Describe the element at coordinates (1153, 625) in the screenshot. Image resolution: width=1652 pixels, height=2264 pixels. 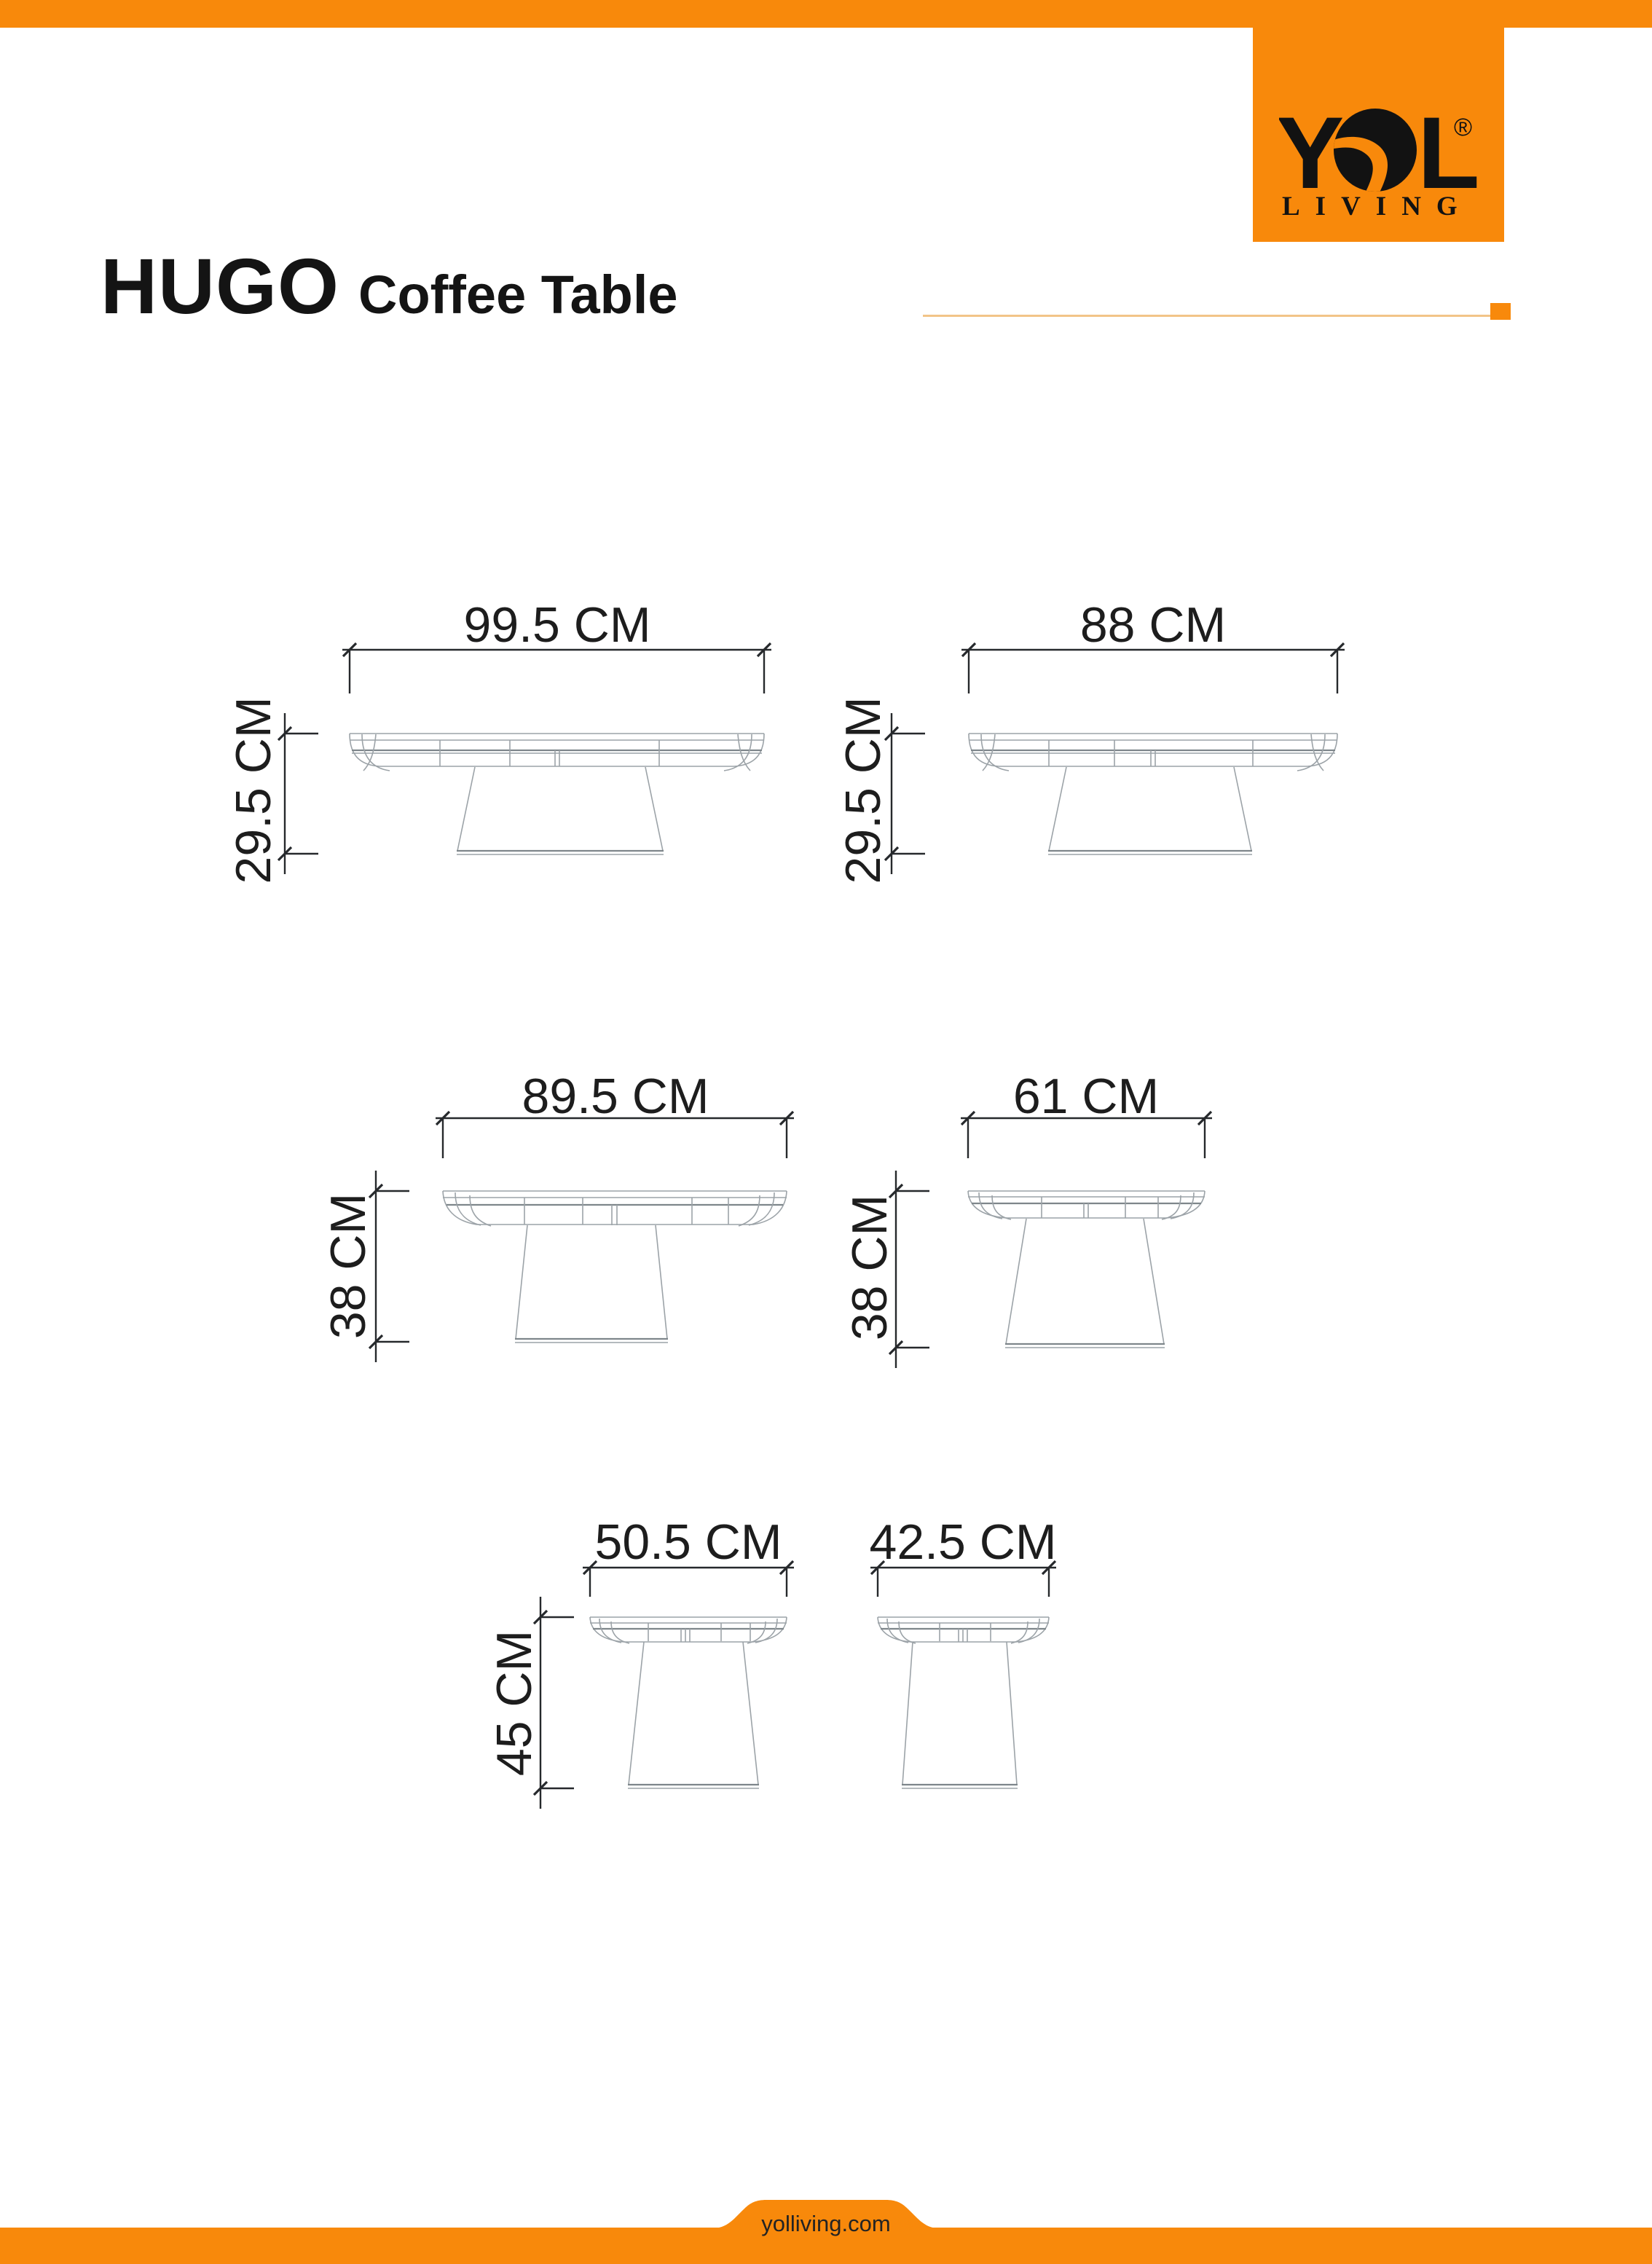
I see `width-label-2: 88 CM` at that location.